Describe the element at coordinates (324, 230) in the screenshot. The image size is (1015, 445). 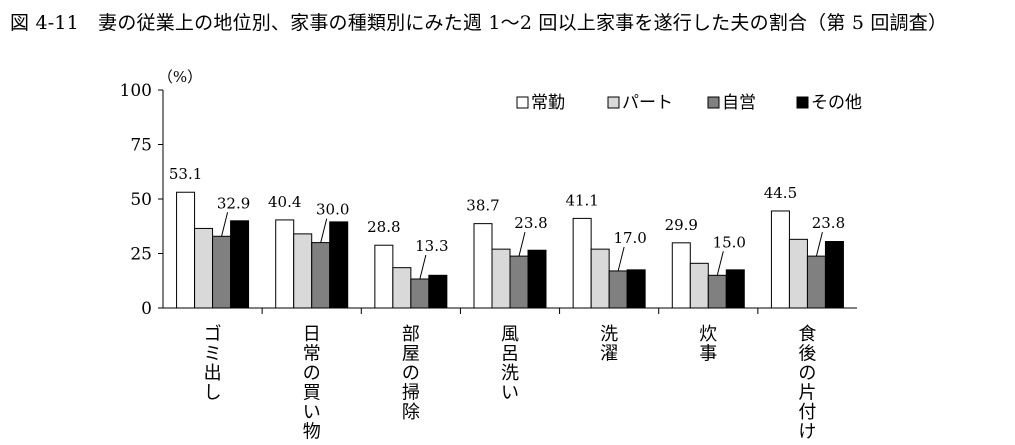
I see `leader-line-自営-日常の買い物` at that location.